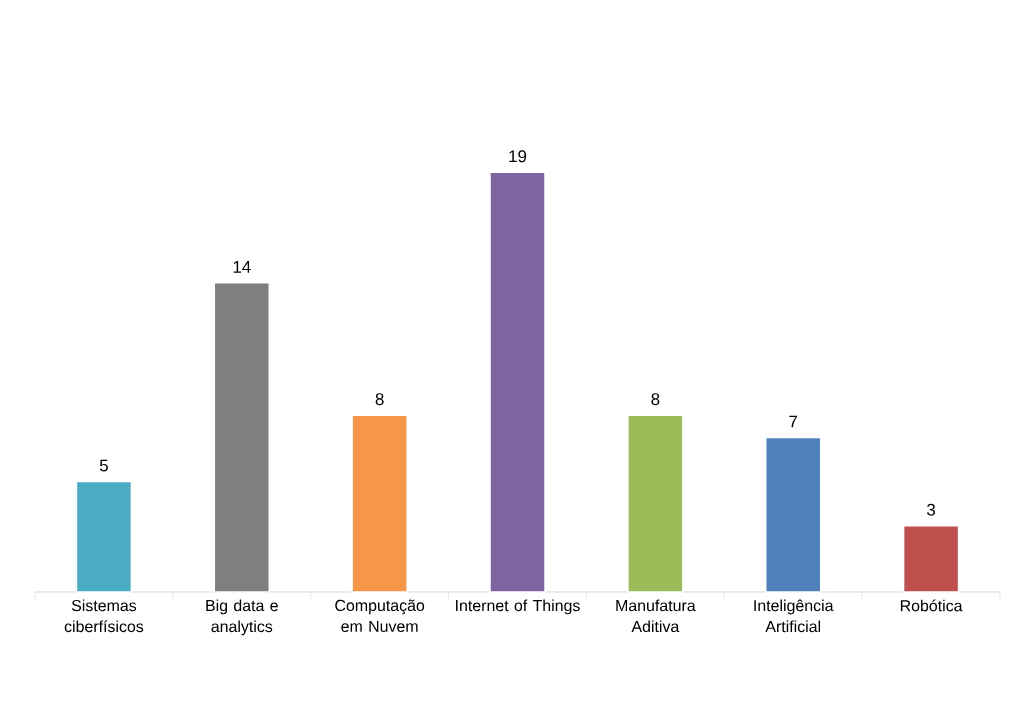 The width and height of the screenshot is (1014, 722). What do you see at coordinates (794, 616) in the screenshot?
I see `x-tick-label: Inteligência Artificial` at bounding box center [794, 616].